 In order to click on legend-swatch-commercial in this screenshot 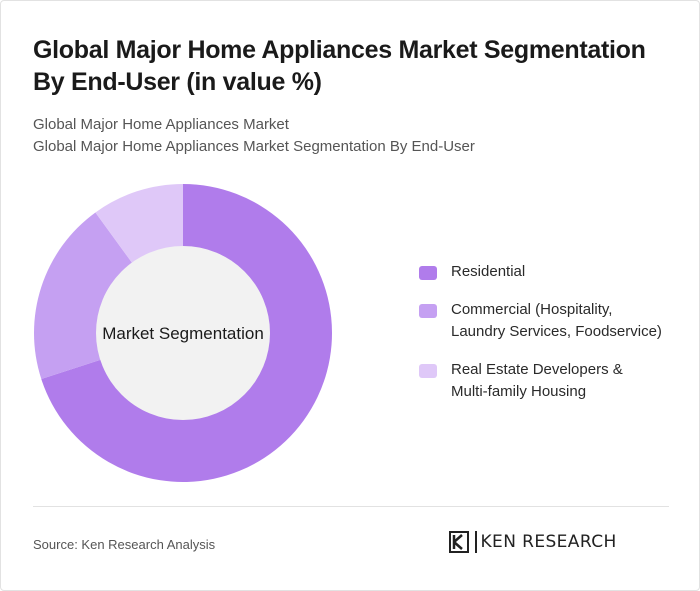, I will do `click(428, 311)`.